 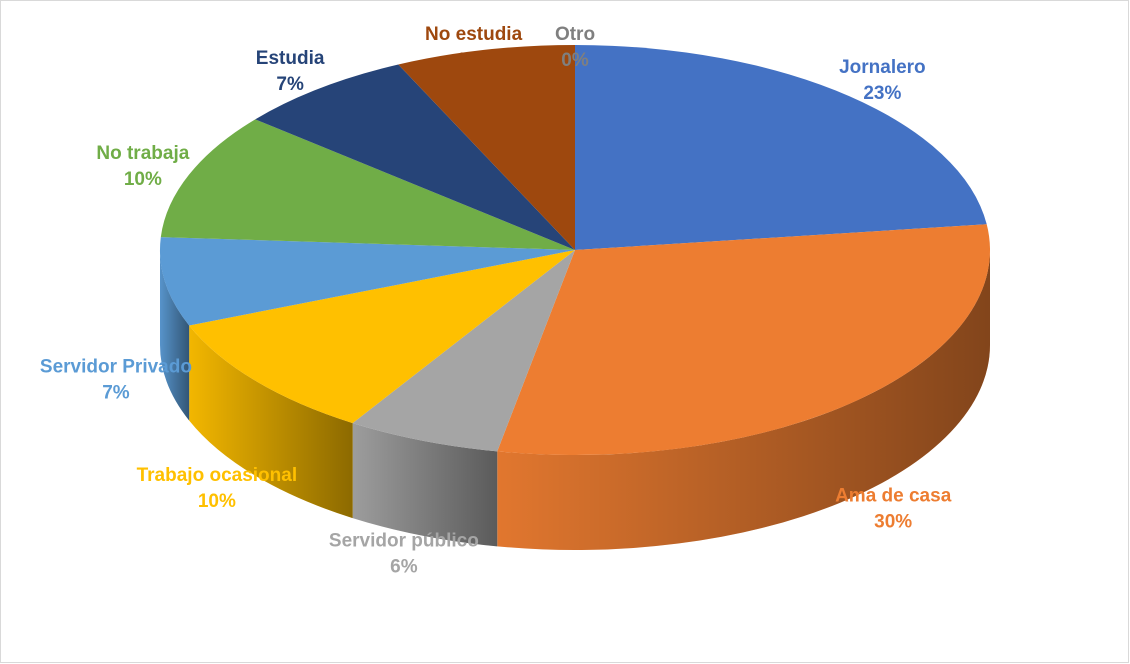 I want to click on data-label-name: Otro, so click(x=575, y=34).